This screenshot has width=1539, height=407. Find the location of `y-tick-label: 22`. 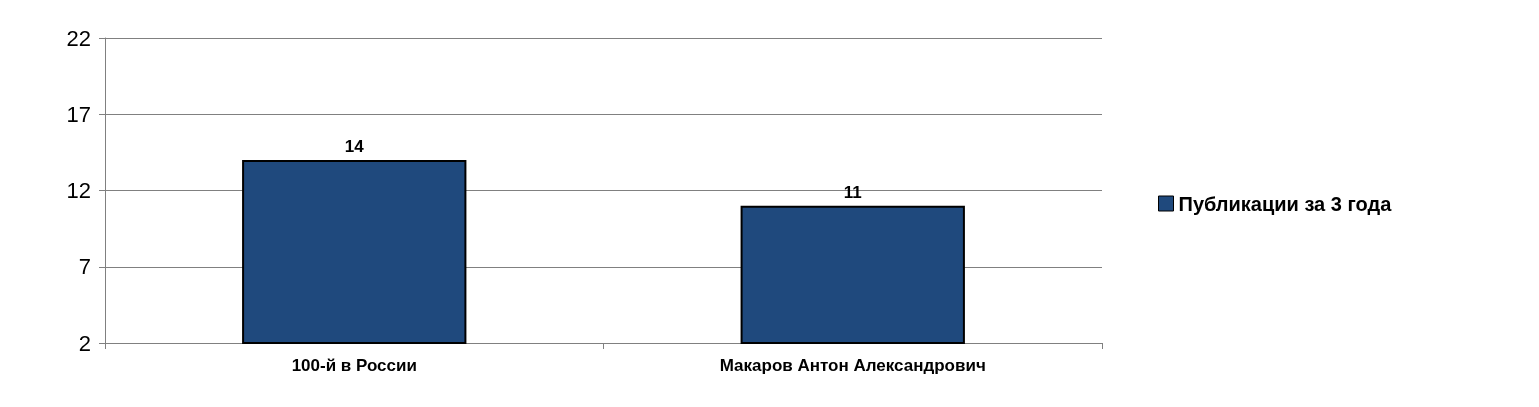

y-tick-label: 22 is located at coordinates (78, 38).